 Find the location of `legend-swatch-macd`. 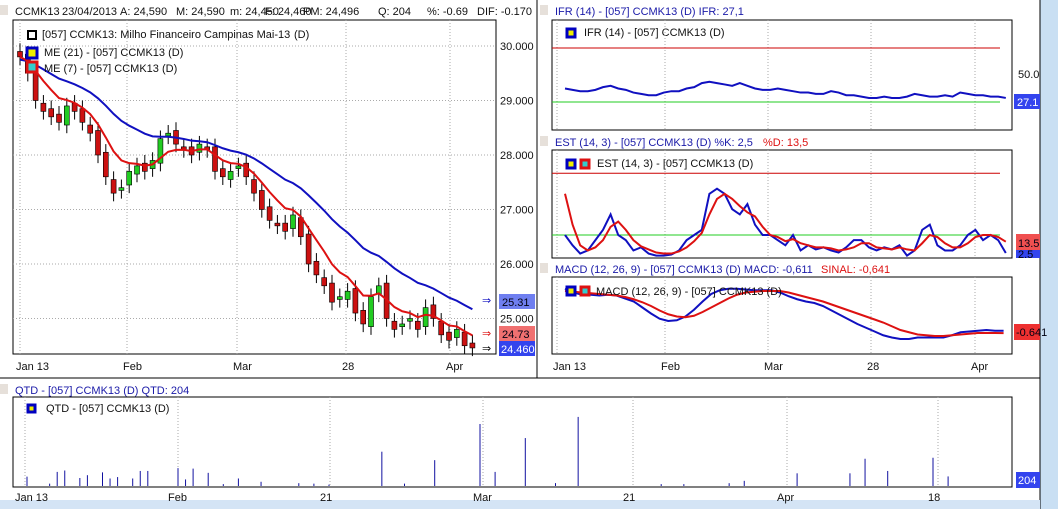

legend-swatch-macd is located at coordinates (571, 291).